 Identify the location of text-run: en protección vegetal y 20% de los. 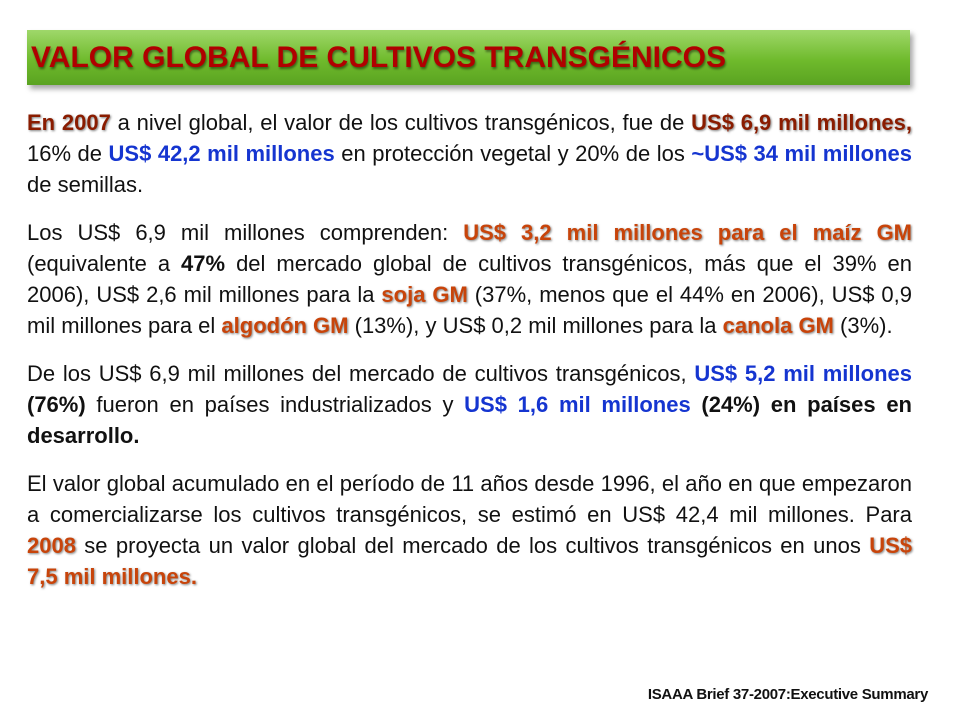
(513, 153).